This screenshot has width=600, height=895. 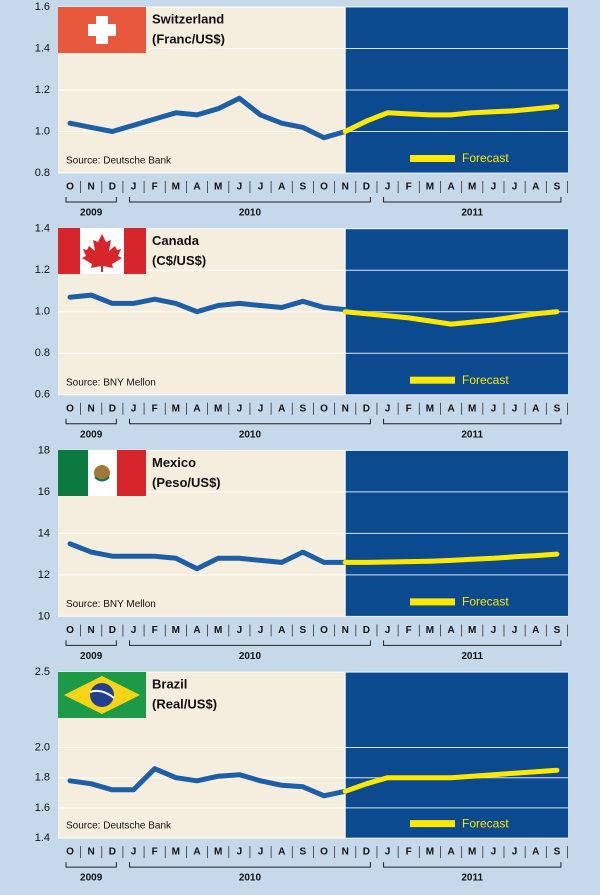 I want to click on y-tick-label: 2.5, so click(x=42, y=672).